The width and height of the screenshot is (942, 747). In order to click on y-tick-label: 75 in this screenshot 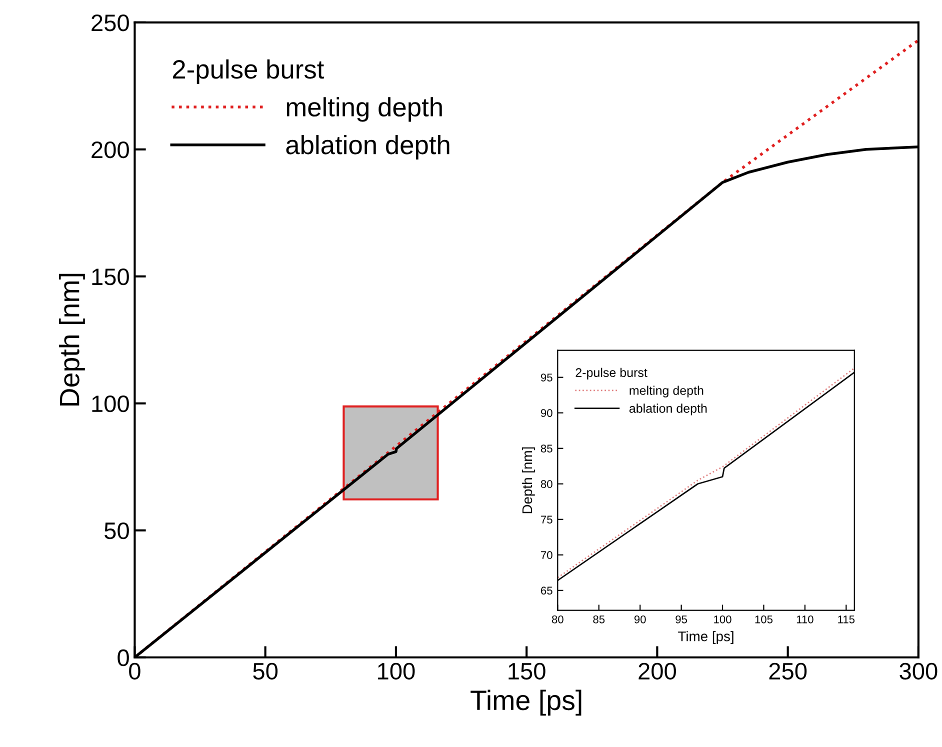, I will do `click(546, 520)`.